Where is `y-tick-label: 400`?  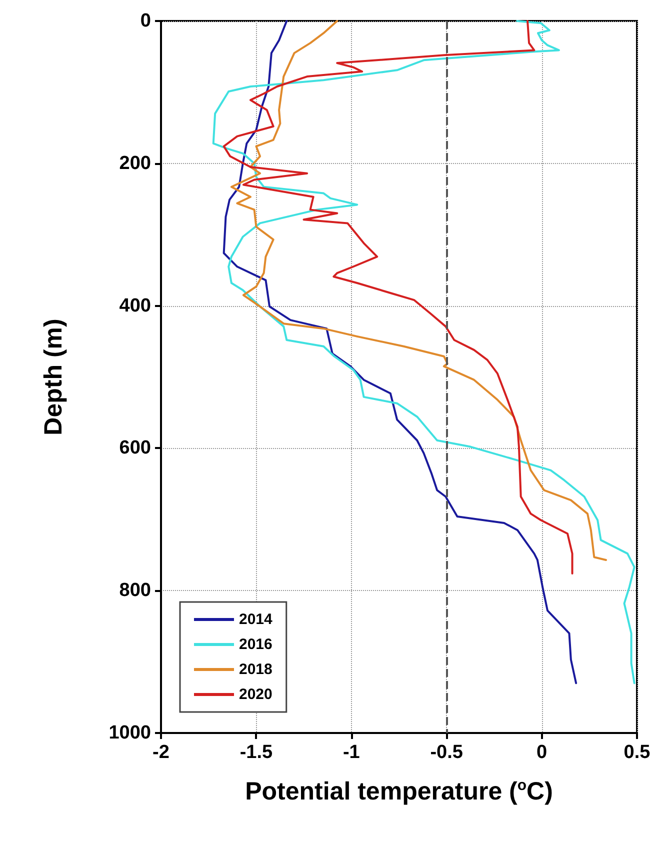
y-tick-label: 400 is located at coordinates (135, 305).